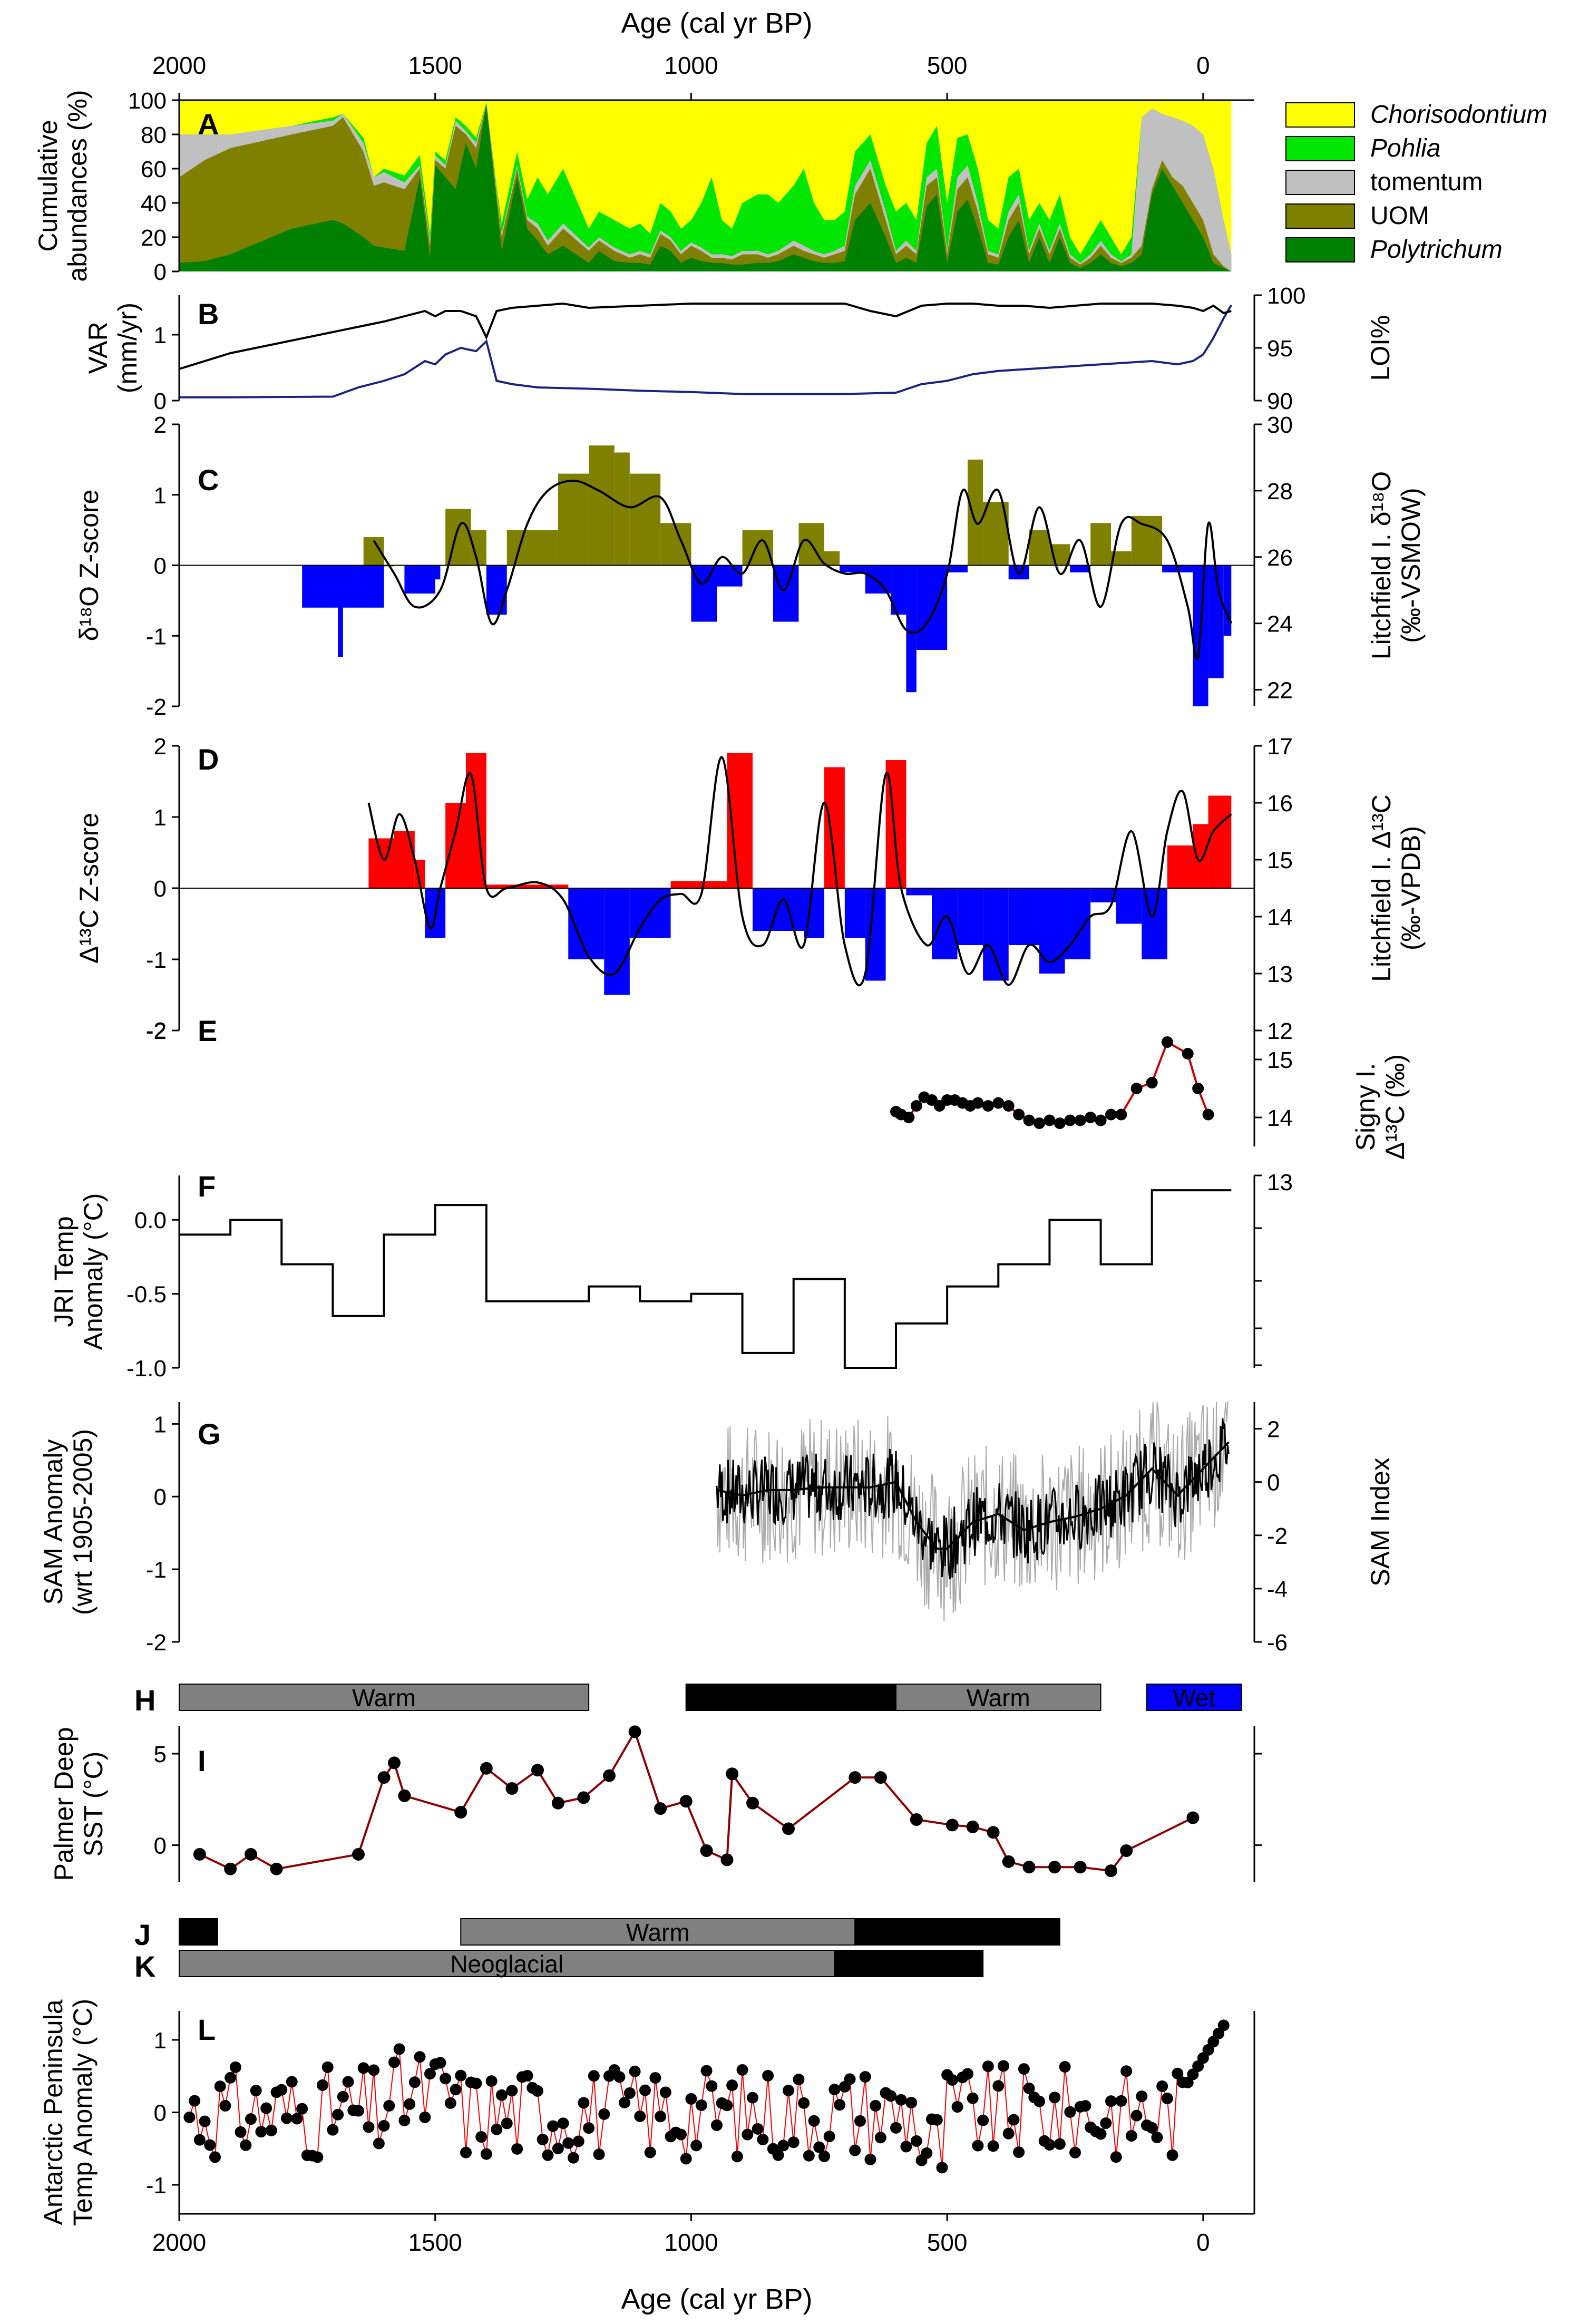 This screenshot has height=2324, width=1589. What do you see at coordinates (207, 1030) in the screenshot?
I see `panel-letter-E: E` at bounding box center [207, 1030].